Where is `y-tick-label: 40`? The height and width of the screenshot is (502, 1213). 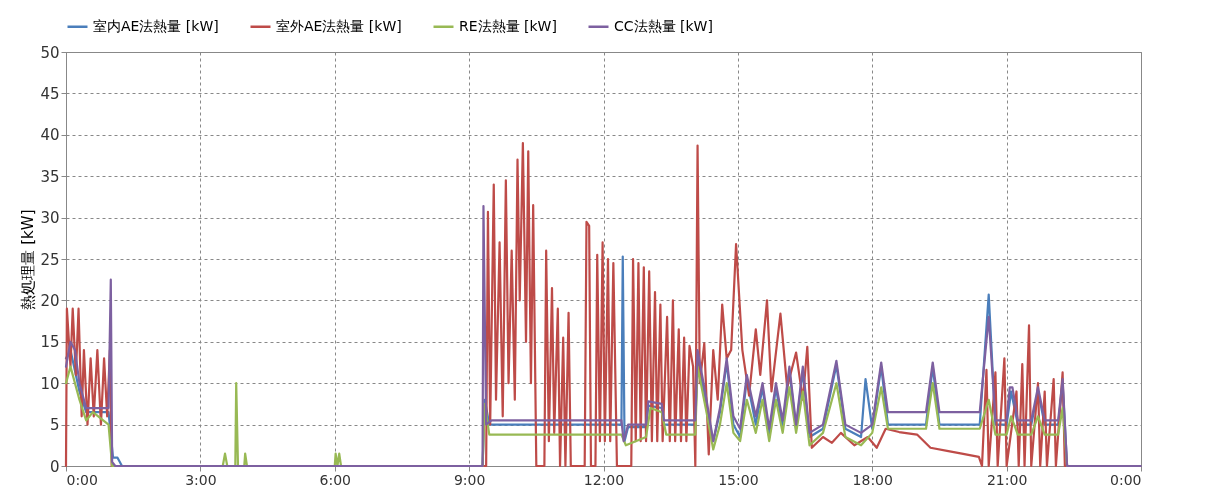 y-tick-label: 40 is located at coordinates (50, 135).